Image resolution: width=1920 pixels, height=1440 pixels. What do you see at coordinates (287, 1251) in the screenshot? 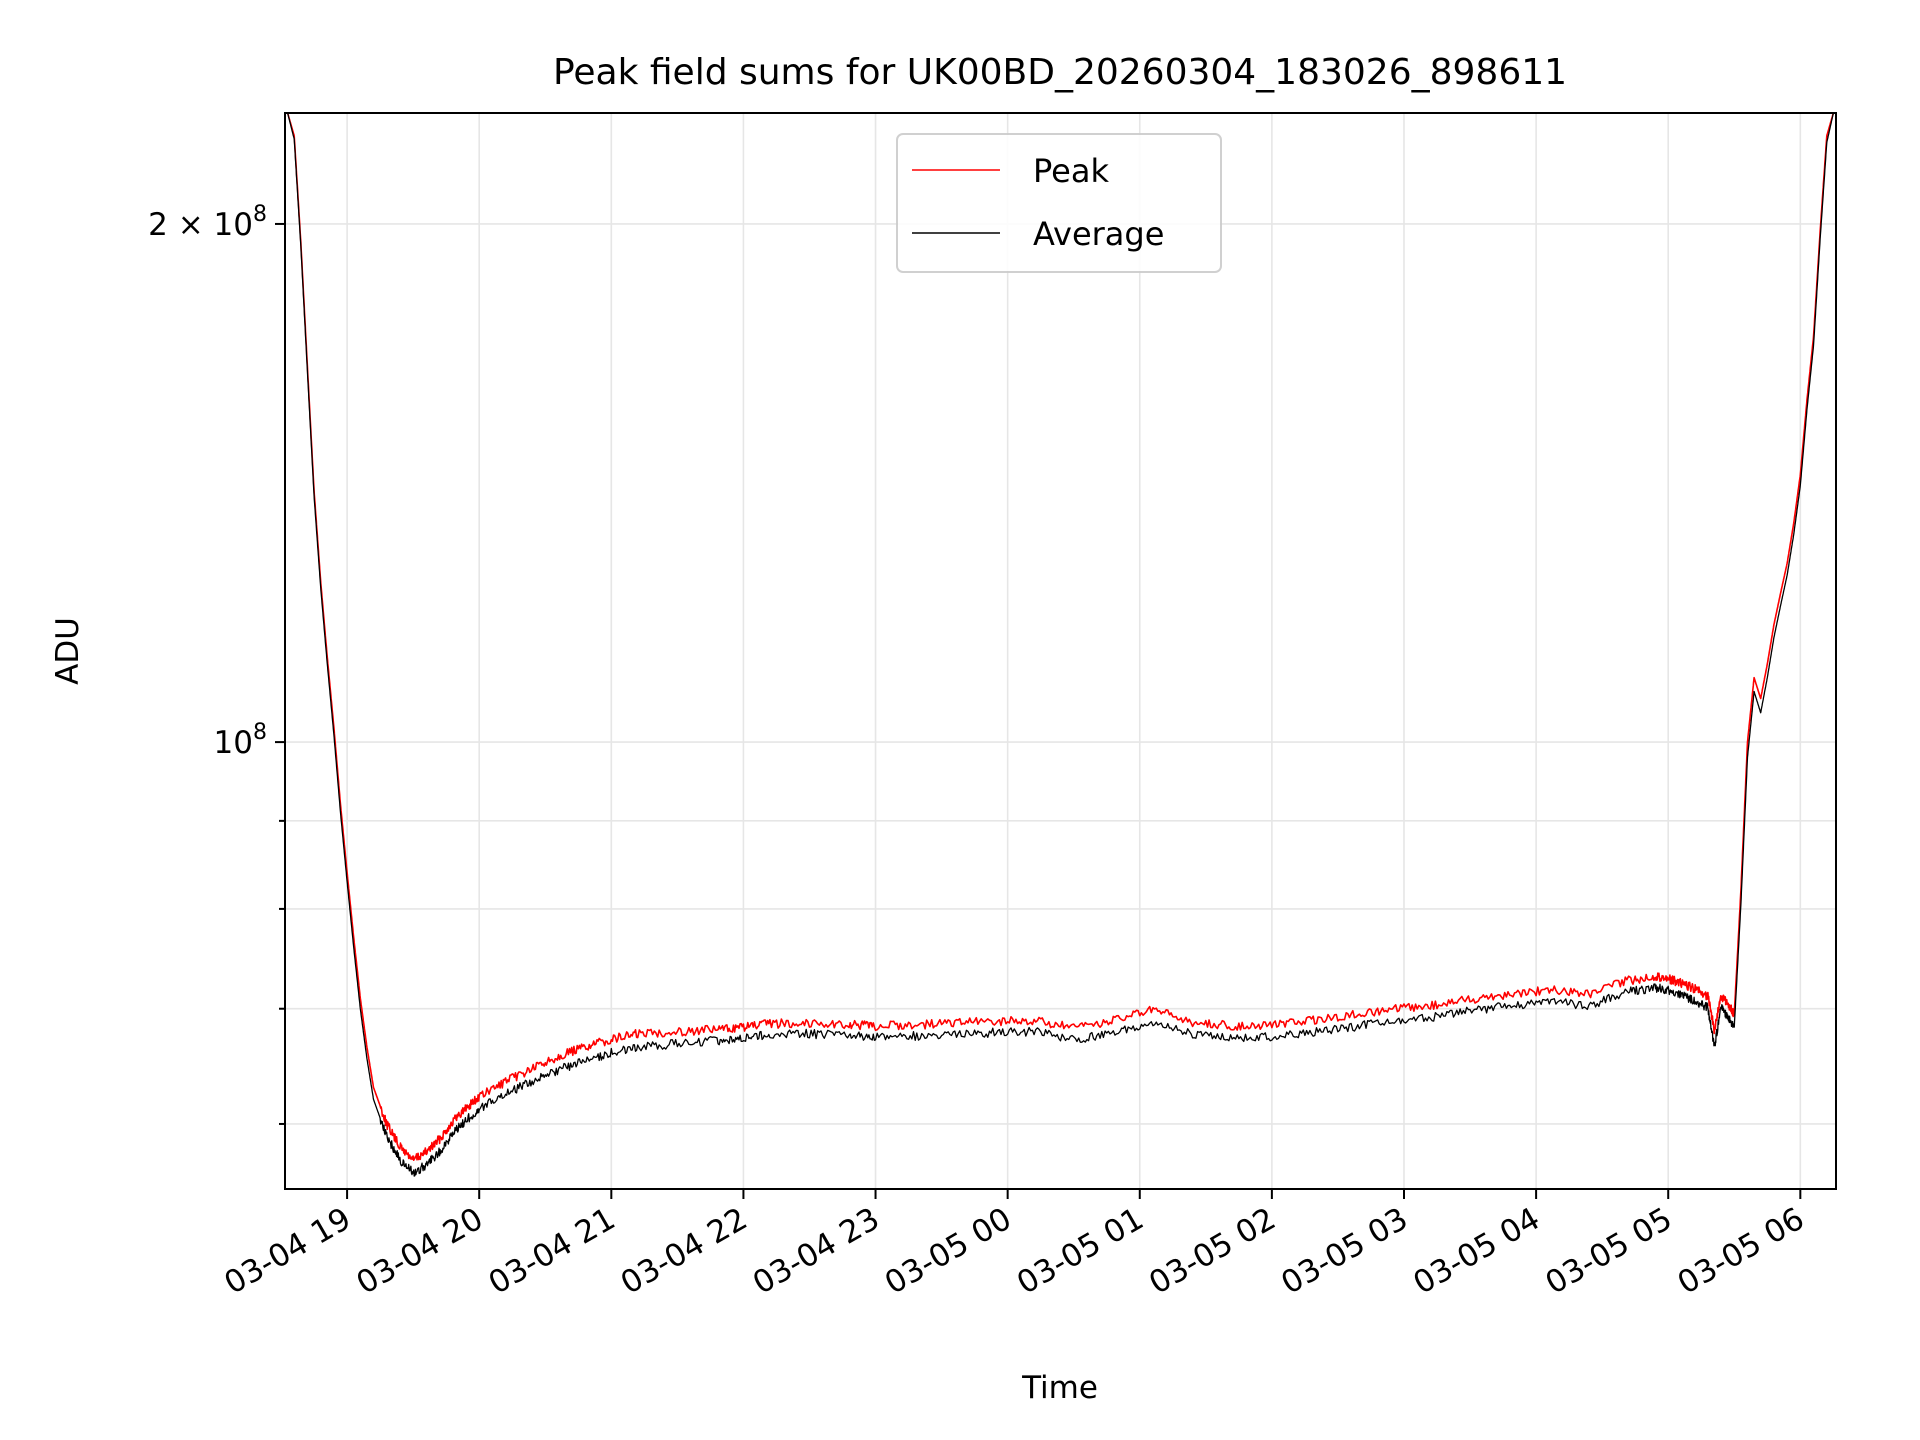
I see `x-tick-label: 03-04 19` at bounding box center [287, 1251].